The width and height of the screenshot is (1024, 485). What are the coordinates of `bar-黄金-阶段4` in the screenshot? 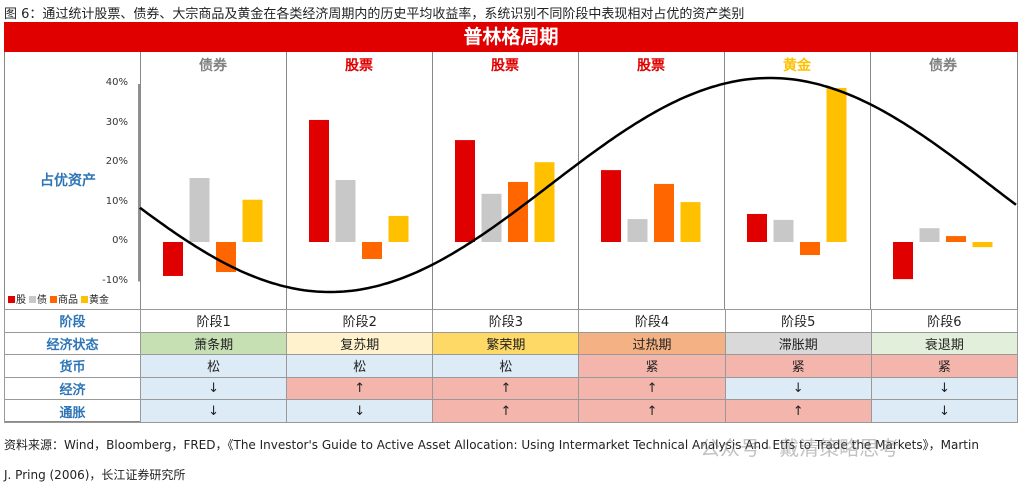 It's located at (690, 222).